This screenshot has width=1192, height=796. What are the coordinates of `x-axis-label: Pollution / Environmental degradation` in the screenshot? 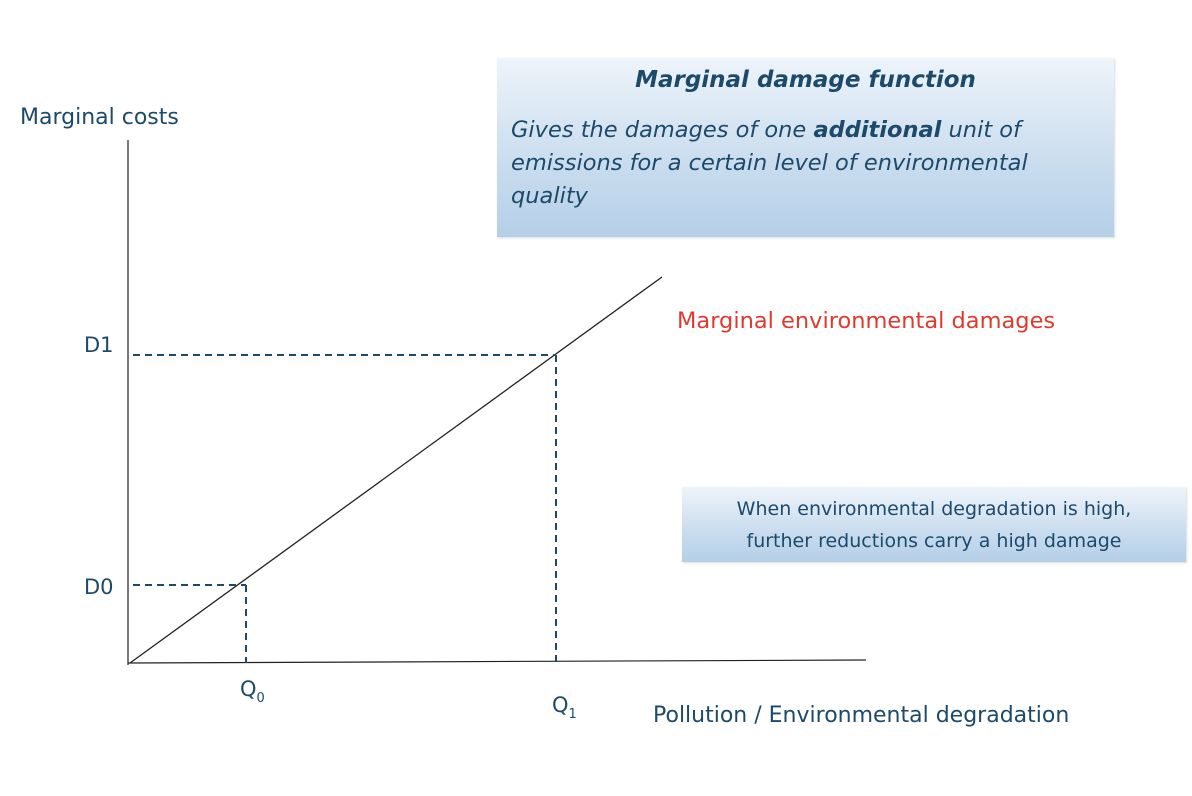 It's located at (861, 715).